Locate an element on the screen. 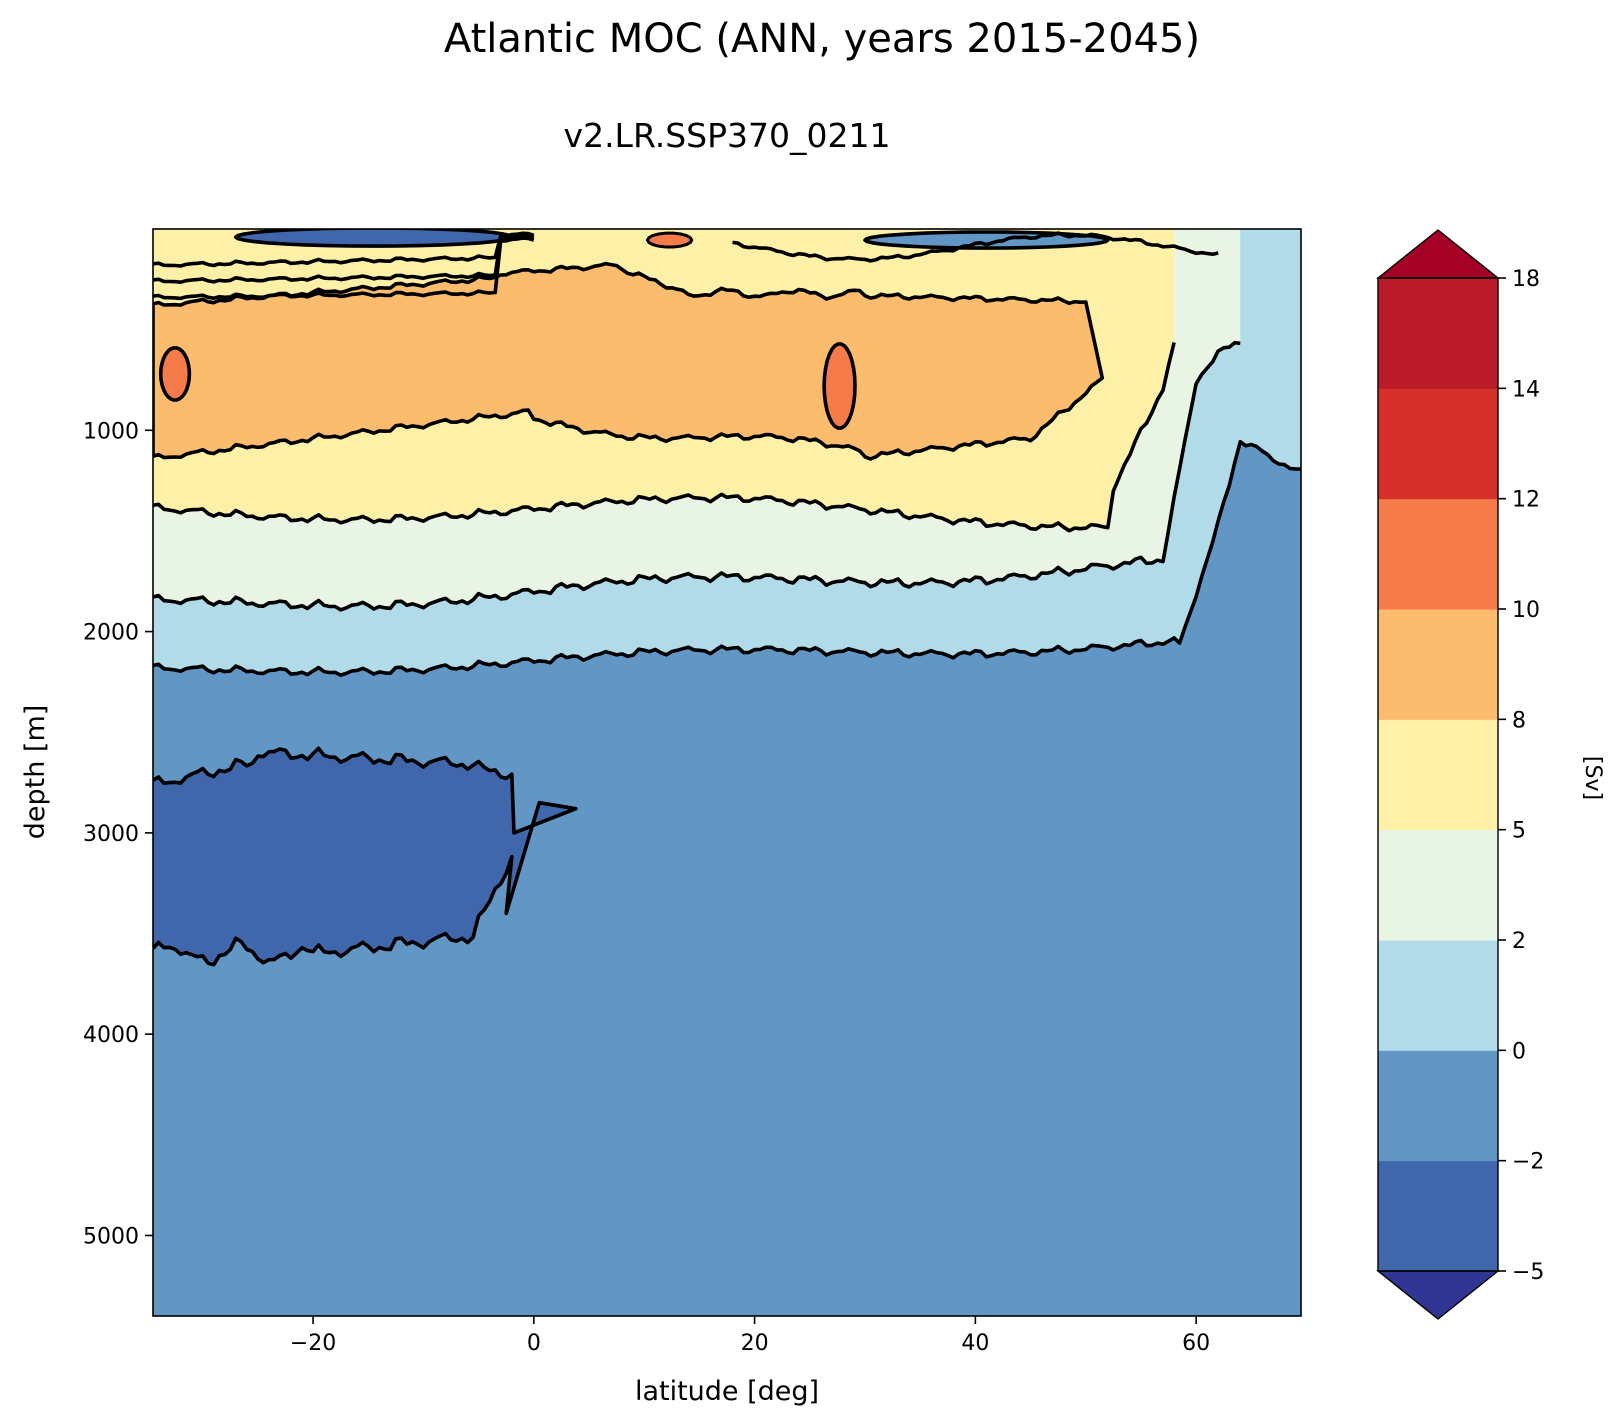  colorbar-tick-label: 8 is located at coordinates (1519, 720).